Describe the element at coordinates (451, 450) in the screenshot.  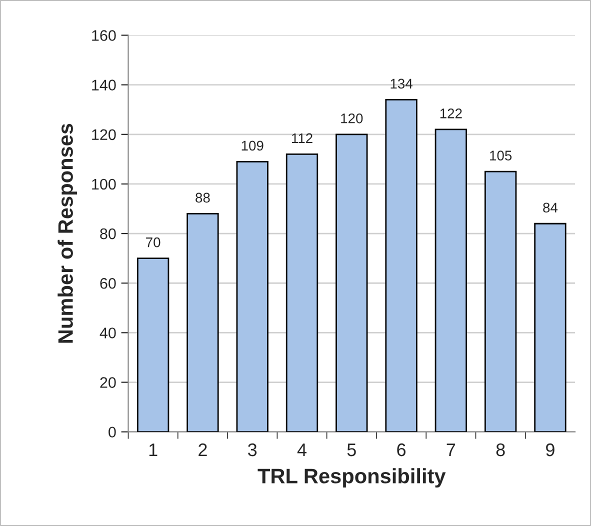
I see `x-tick-label: 7` at that location.